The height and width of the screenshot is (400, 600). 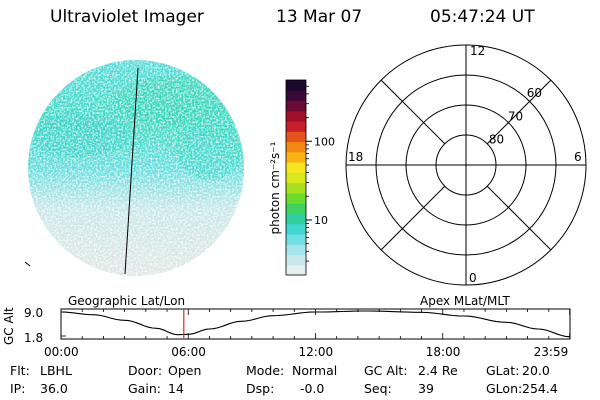 What do you see at coordinates (308, 388) in the screenshot?
I see `status-value: -0.0` at bounding box center [308, 388].